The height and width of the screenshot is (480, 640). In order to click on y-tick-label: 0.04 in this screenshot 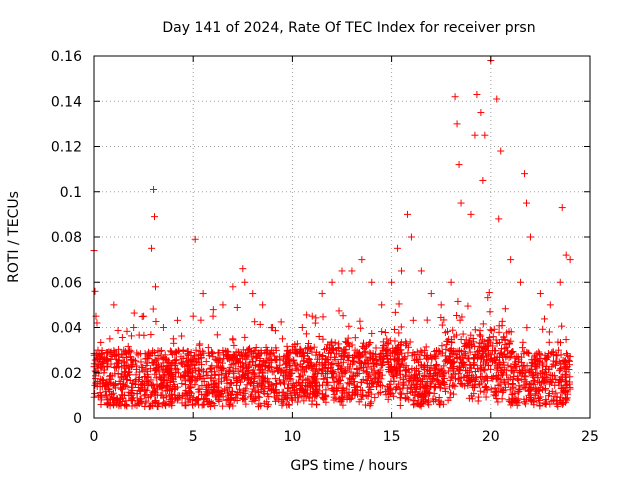, I will do `click(66, 329)`.